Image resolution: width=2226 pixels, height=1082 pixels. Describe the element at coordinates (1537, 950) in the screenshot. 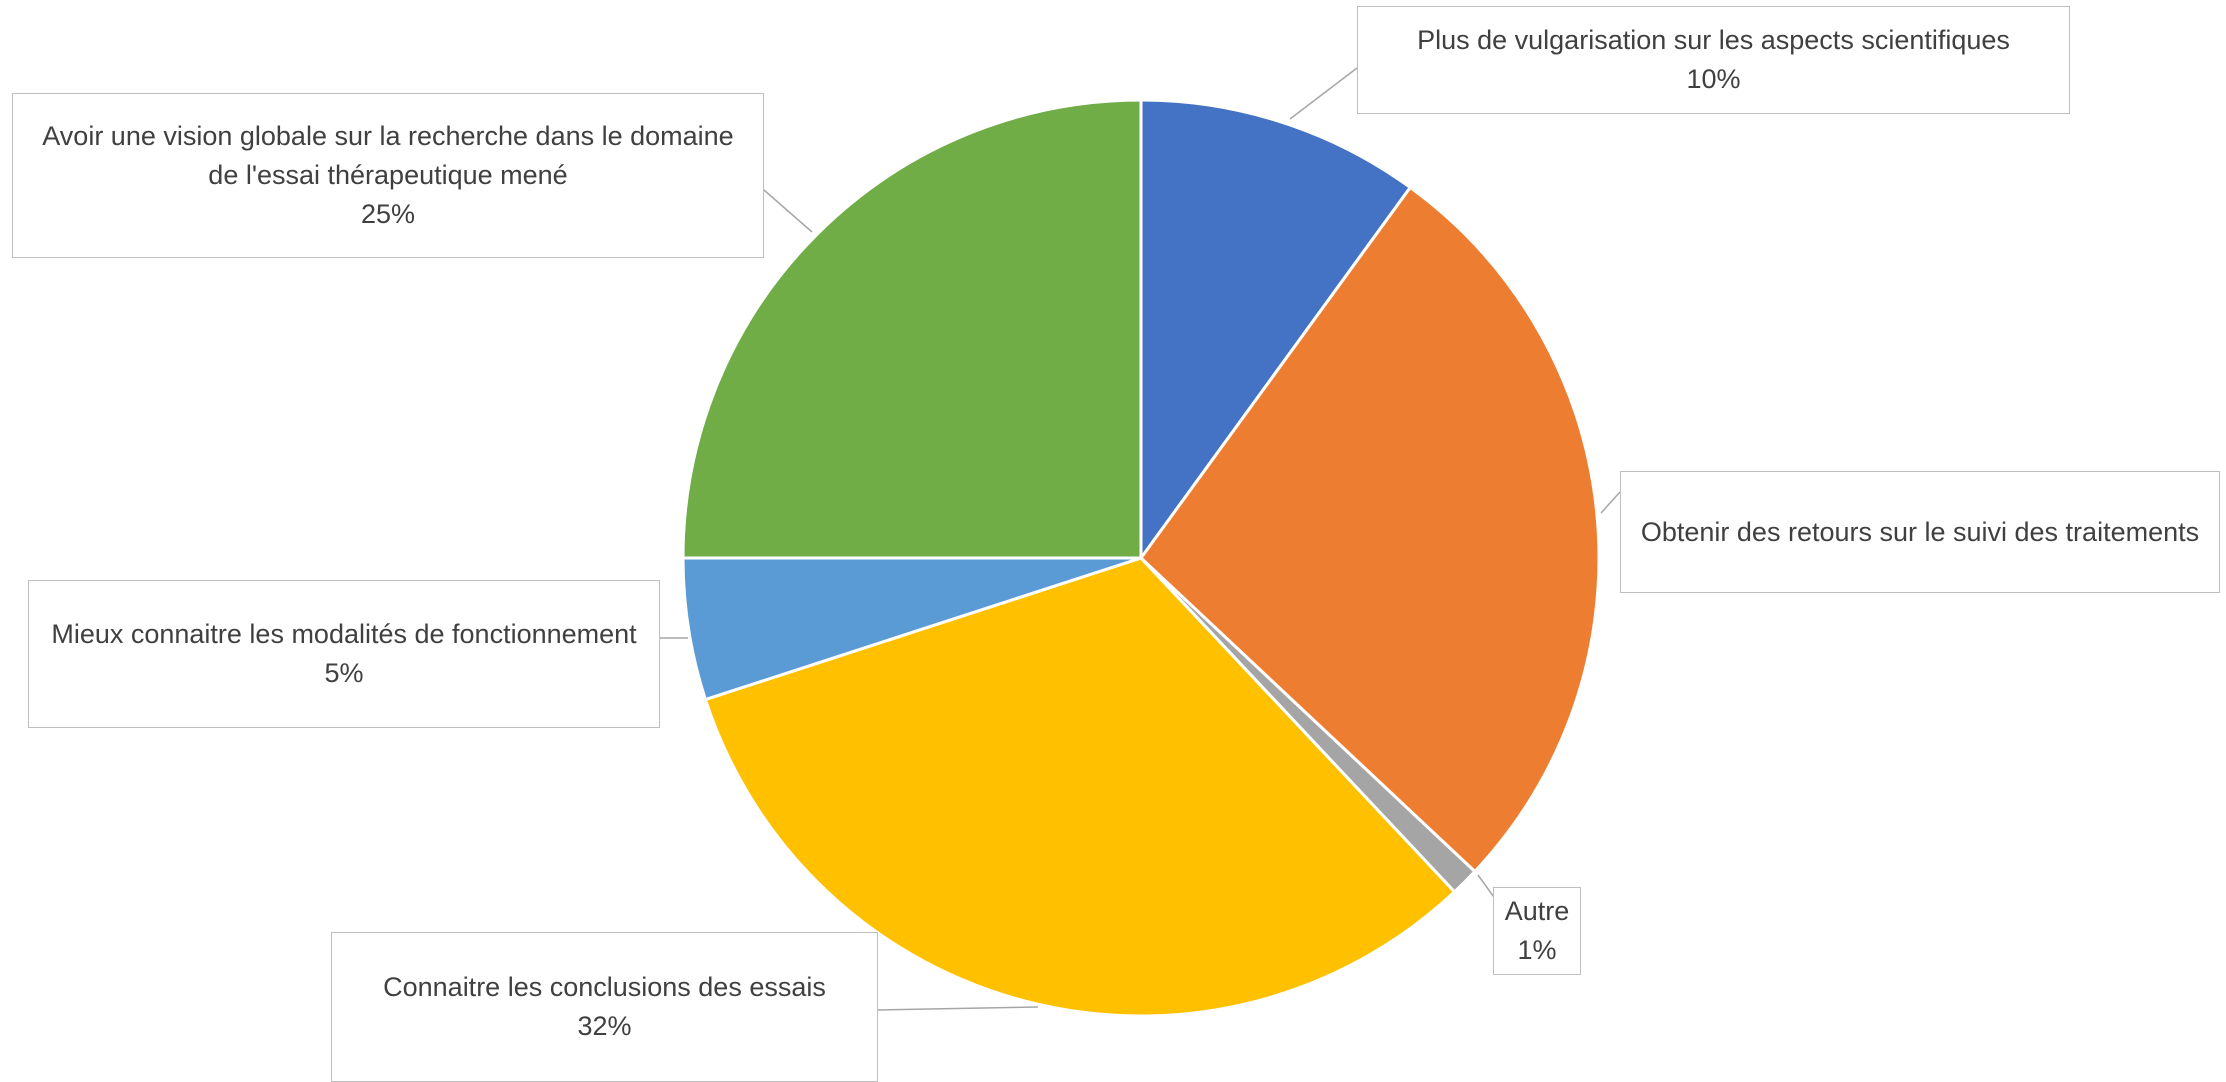

I see `data-label-value: 1%` at that location.